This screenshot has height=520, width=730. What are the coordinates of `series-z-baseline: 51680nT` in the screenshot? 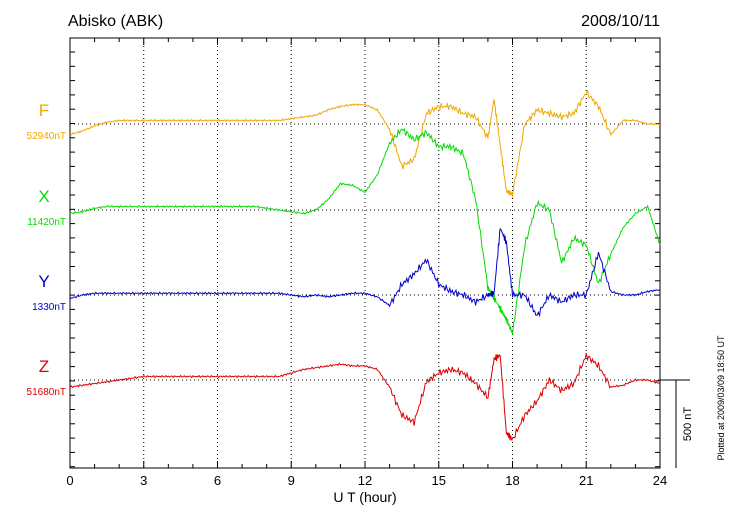 It's located at (46, 392).